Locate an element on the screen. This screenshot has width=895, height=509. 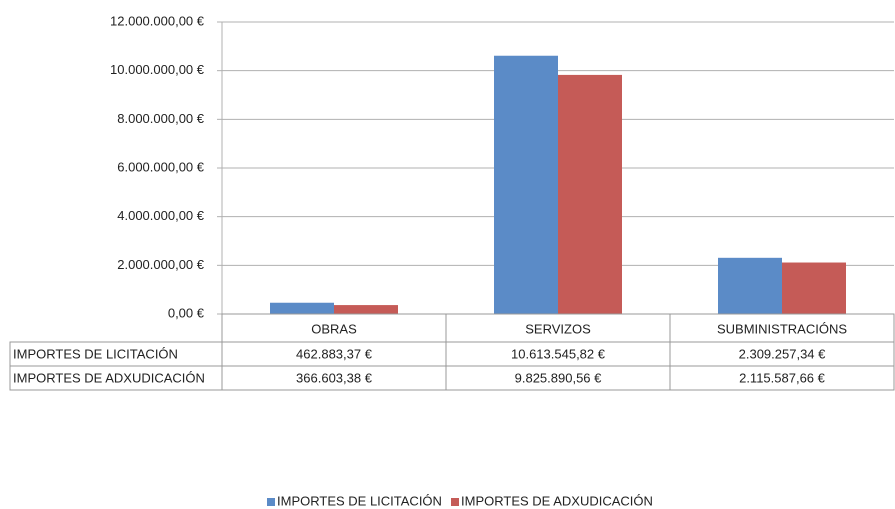
x-tick-label: SUBMINISTRACIÓNS is located at coordinates (782, 328).